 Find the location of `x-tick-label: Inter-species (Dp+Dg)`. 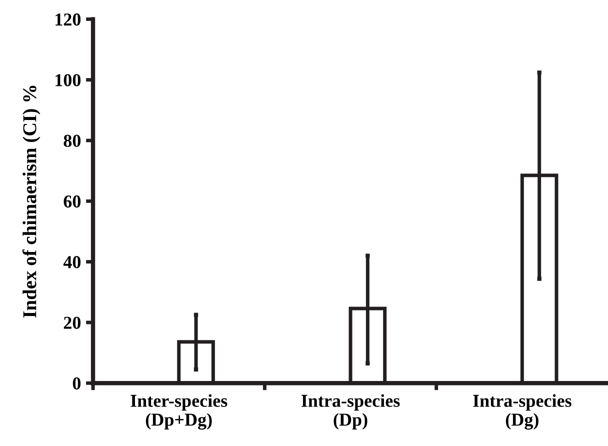

x-tick-label: Inter-species (Dp+Dg) is located at coordinates (179, 412).